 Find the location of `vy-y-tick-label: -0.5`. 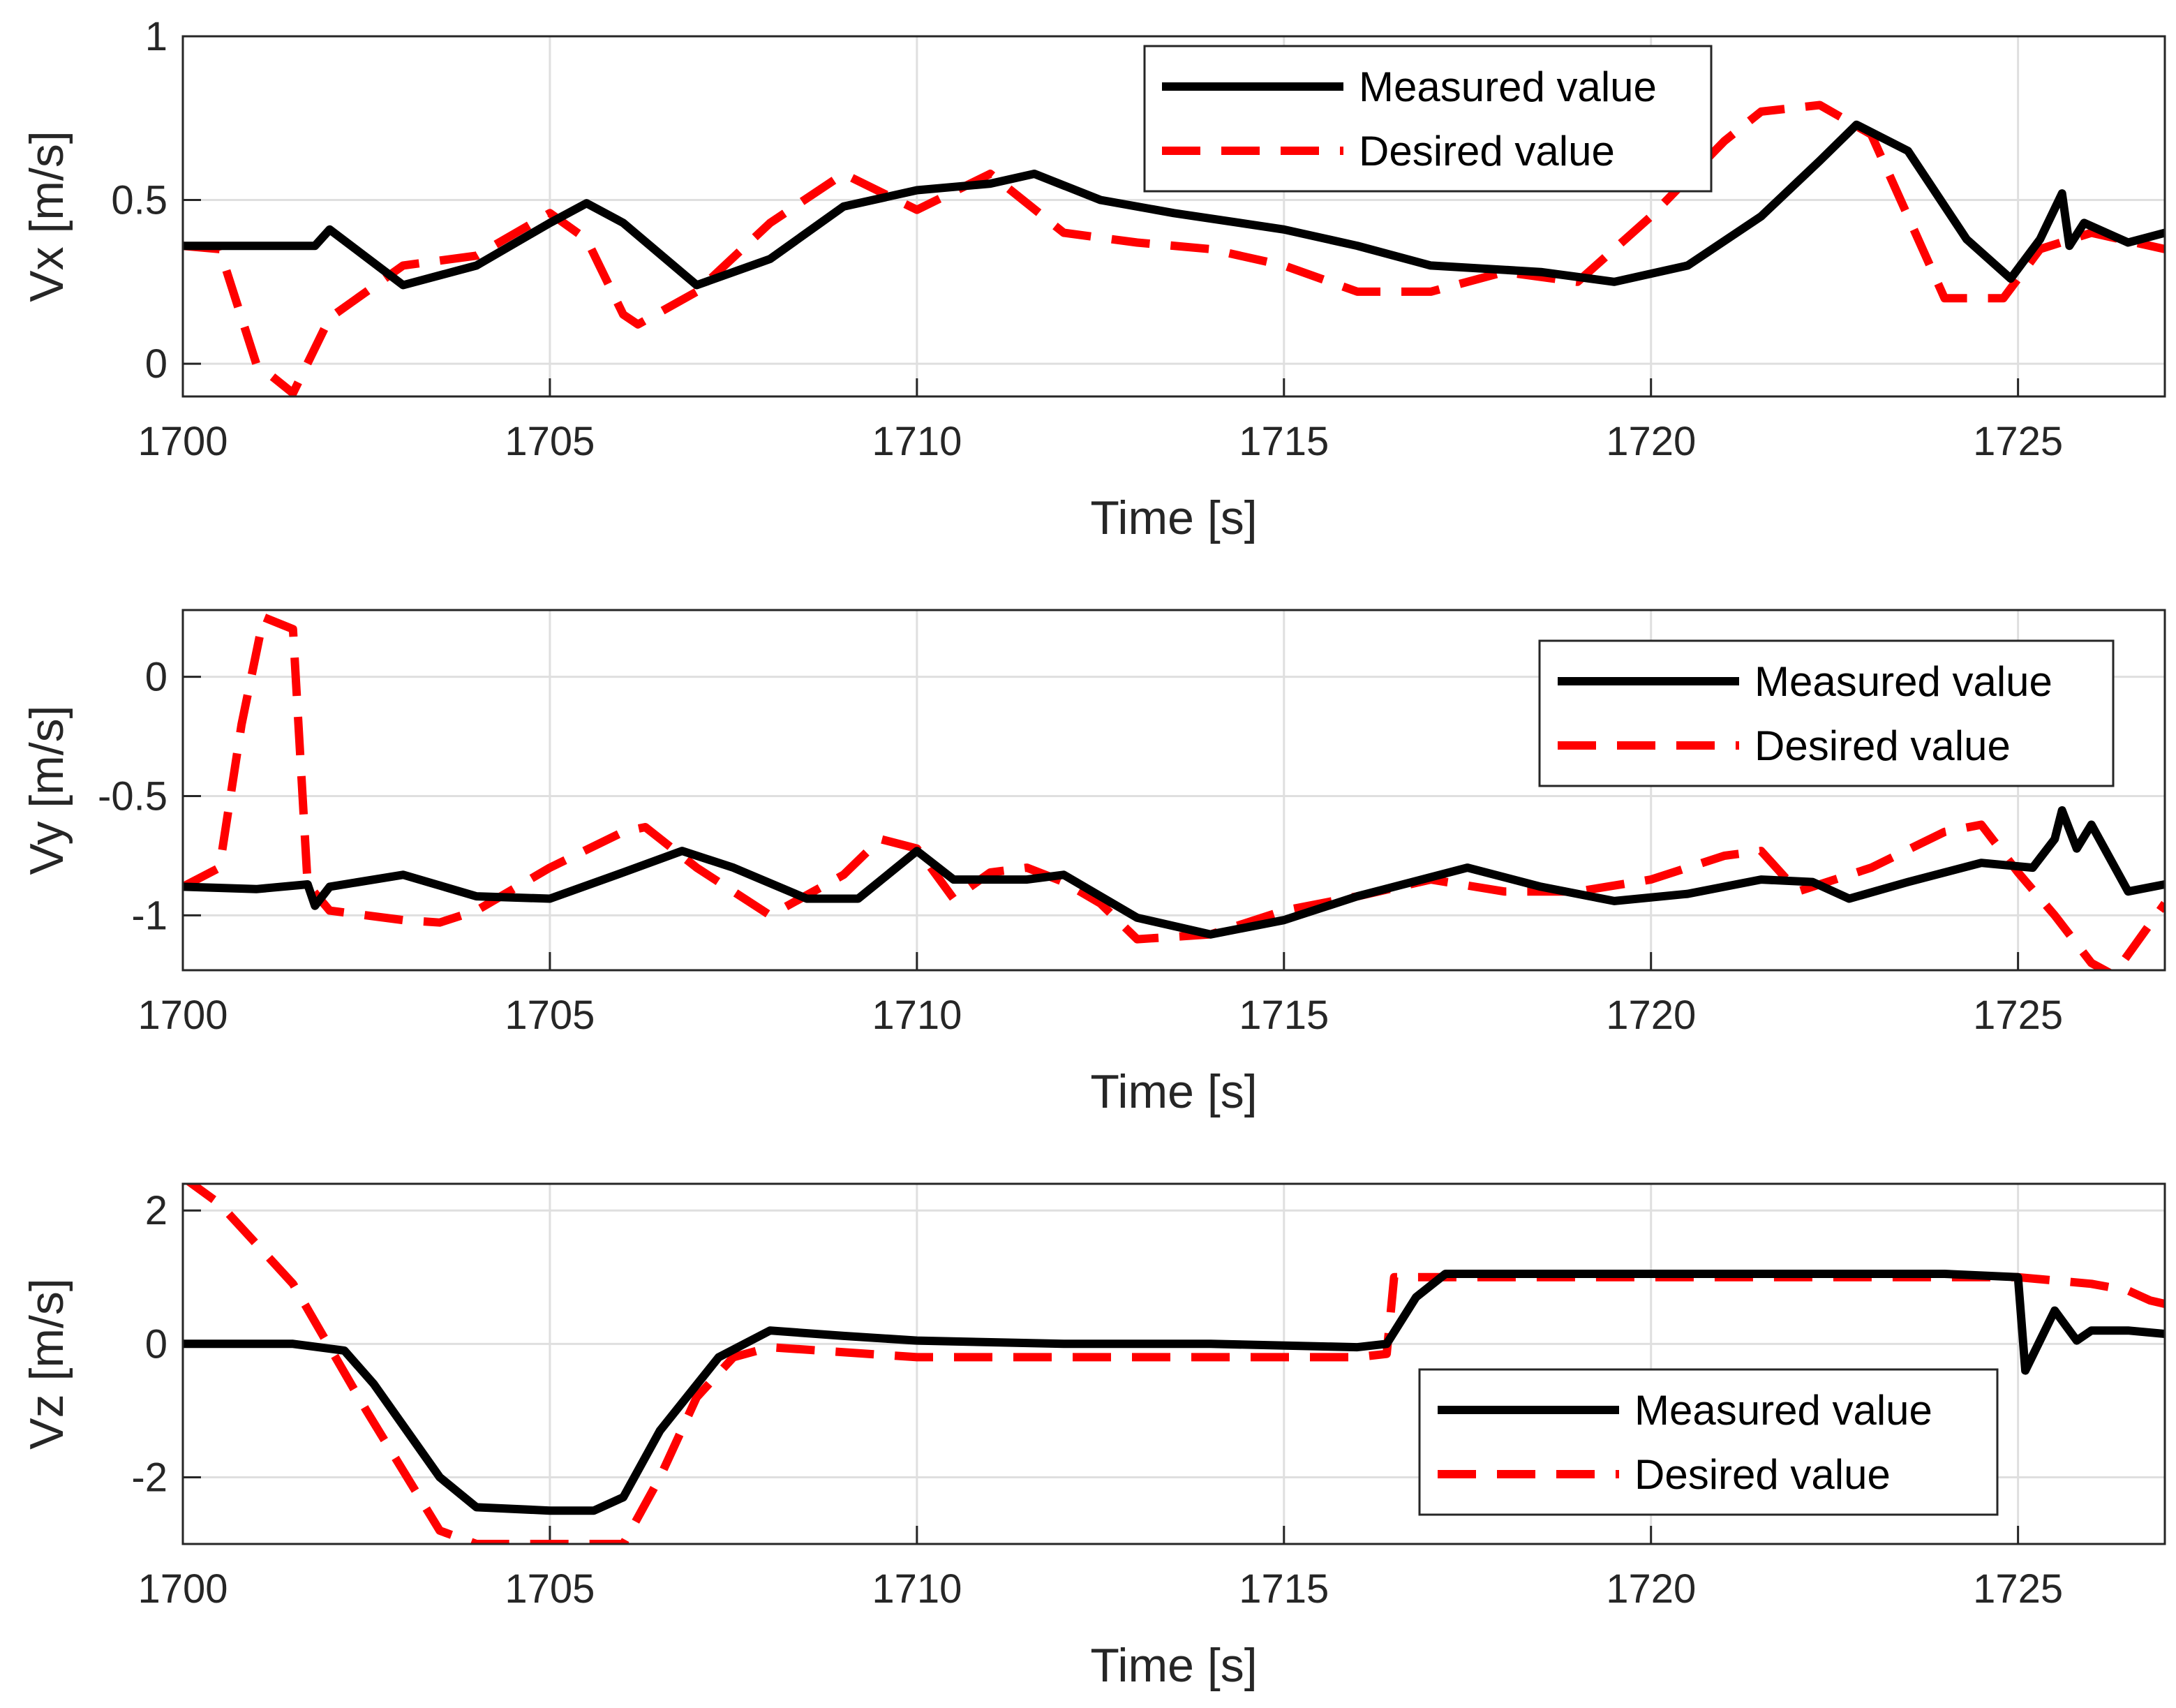

vy-y-tick-label: -0.5 is located at coordinates (132, 796).